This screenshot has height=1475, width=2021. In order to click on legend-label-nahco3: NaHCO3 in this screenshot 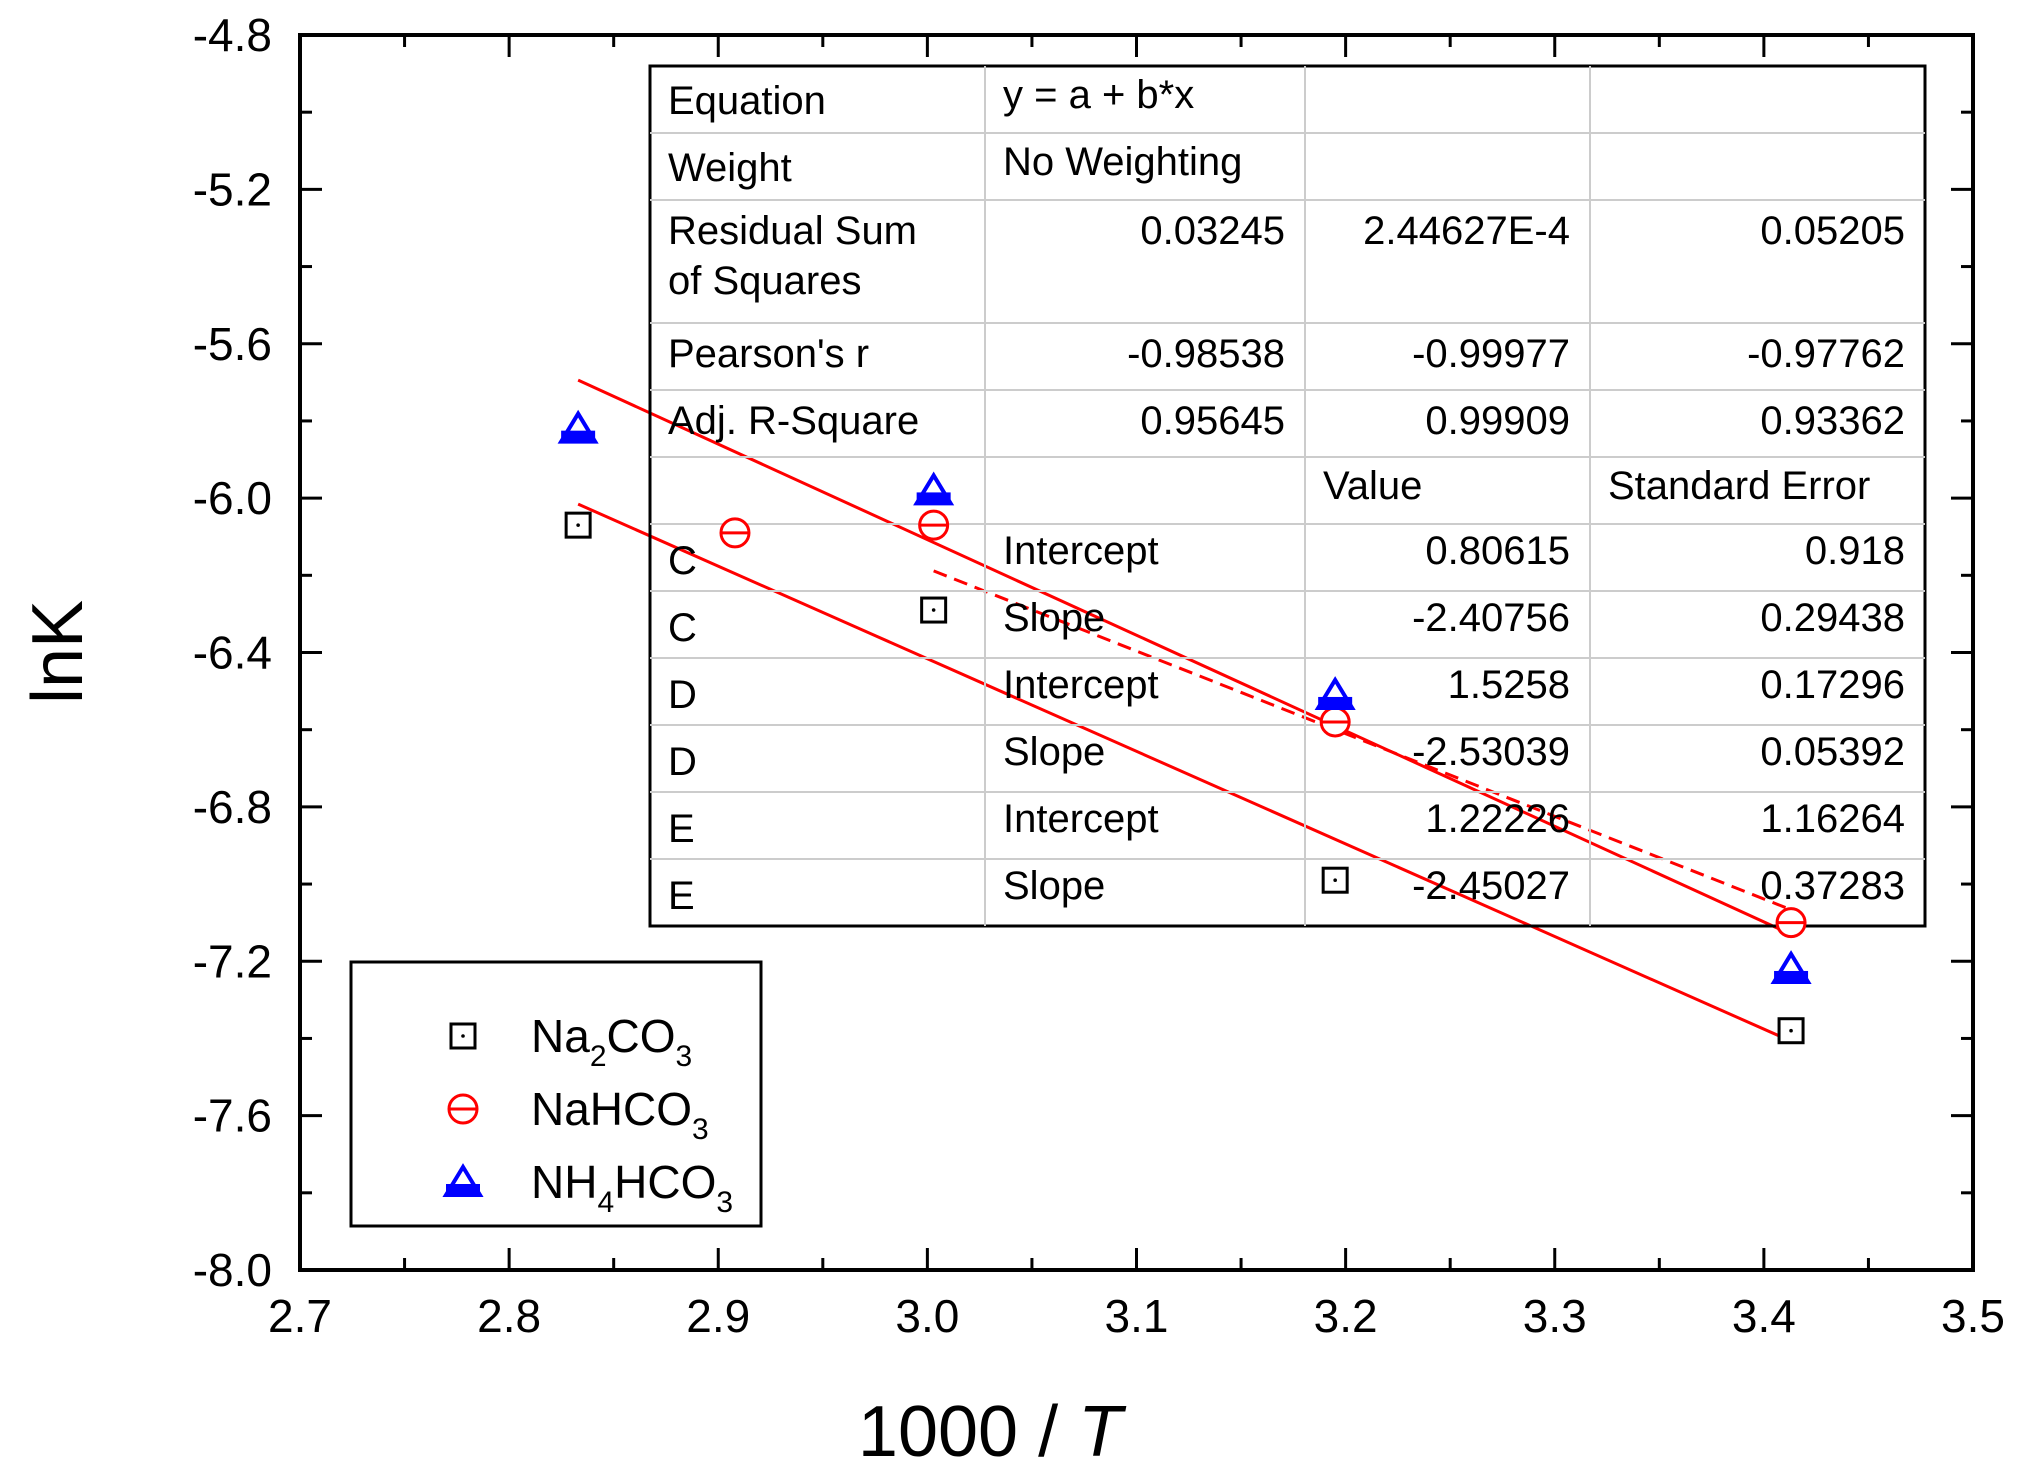, I will do `click(620, 1114)`.